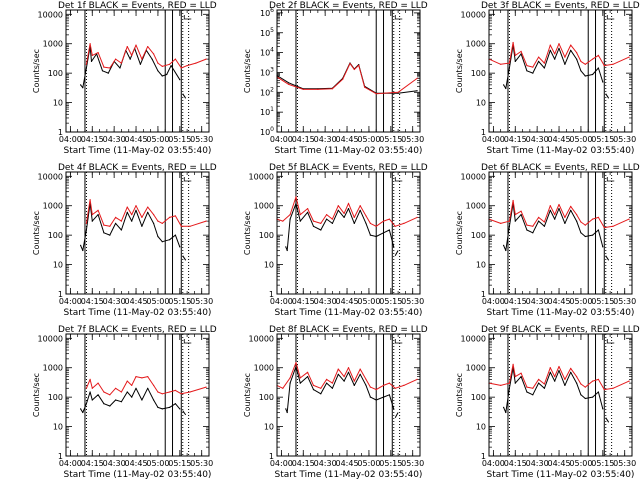 The width and height of the screenshot is (640, 480). Describe the element at coordinates (36, 395) in the screenshot. I see `y-axis-label: Counts/sec` at that location.